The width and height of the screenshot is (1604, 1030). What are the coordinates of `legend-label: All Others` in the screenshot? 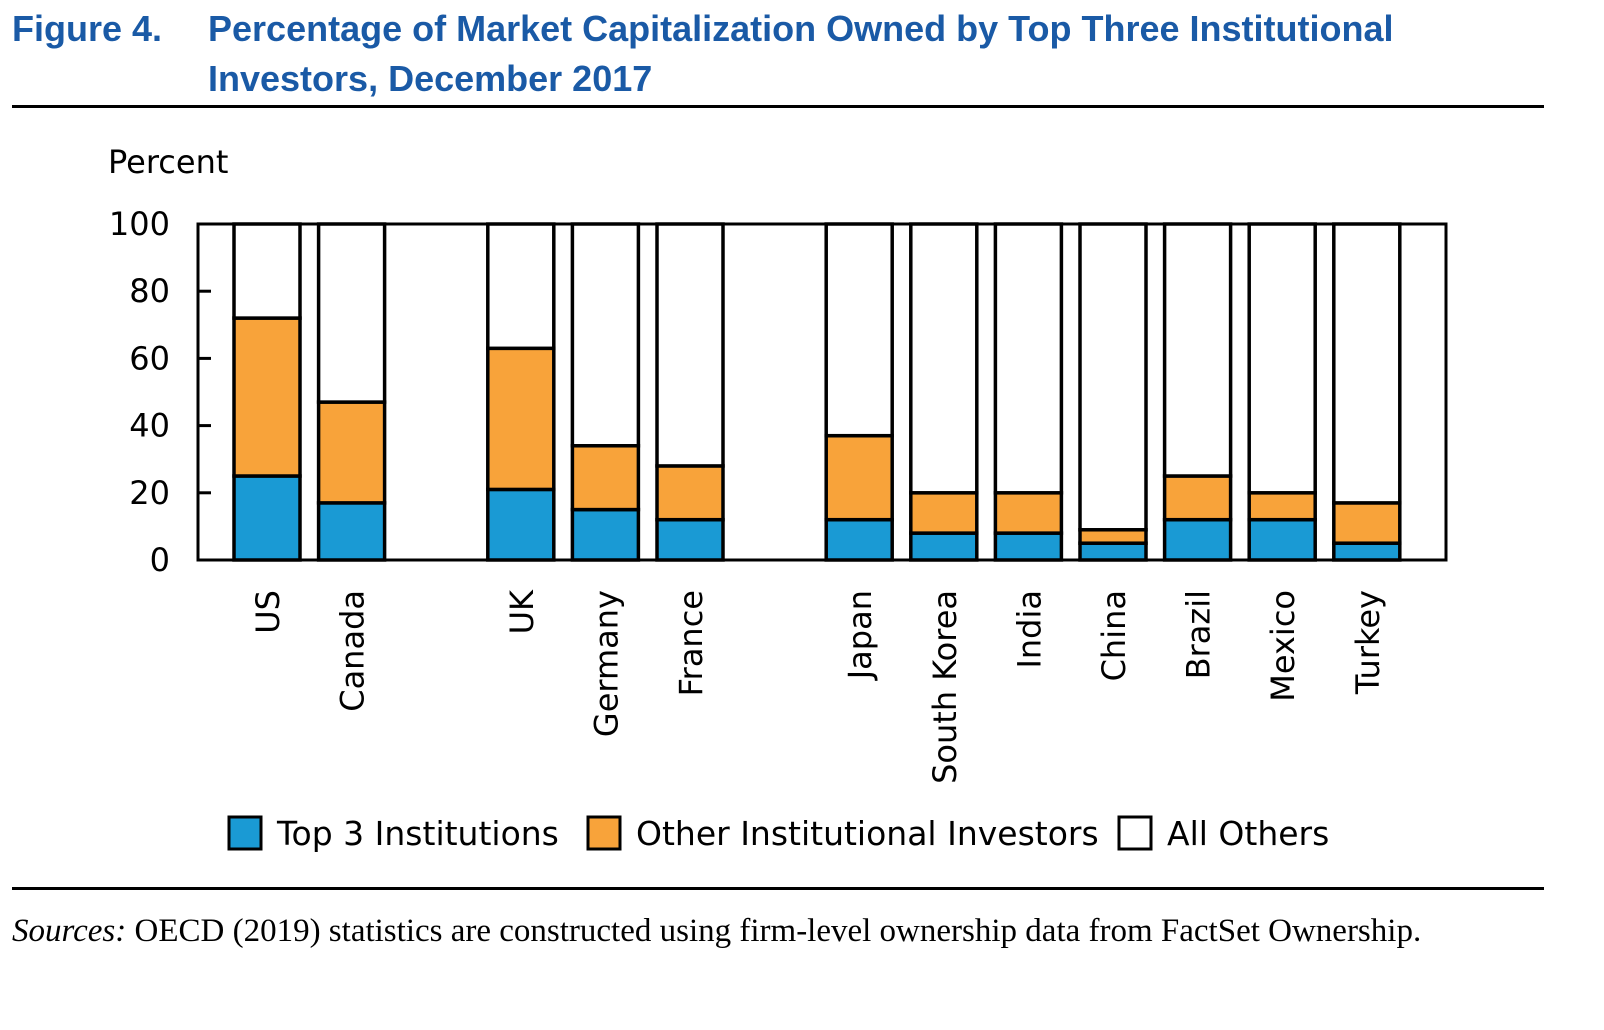 It's located at (1248, 833).